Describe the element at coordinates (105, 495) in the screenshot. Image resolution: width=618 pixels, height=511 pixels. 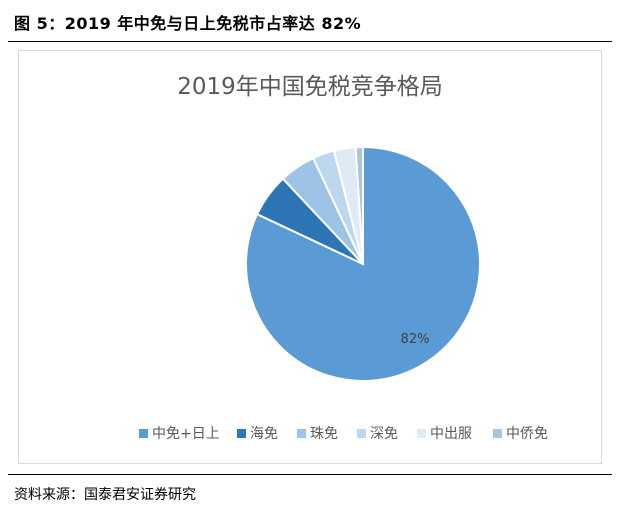
I see `figure-source: 资料来源：国泰君安证券研究` at that location.